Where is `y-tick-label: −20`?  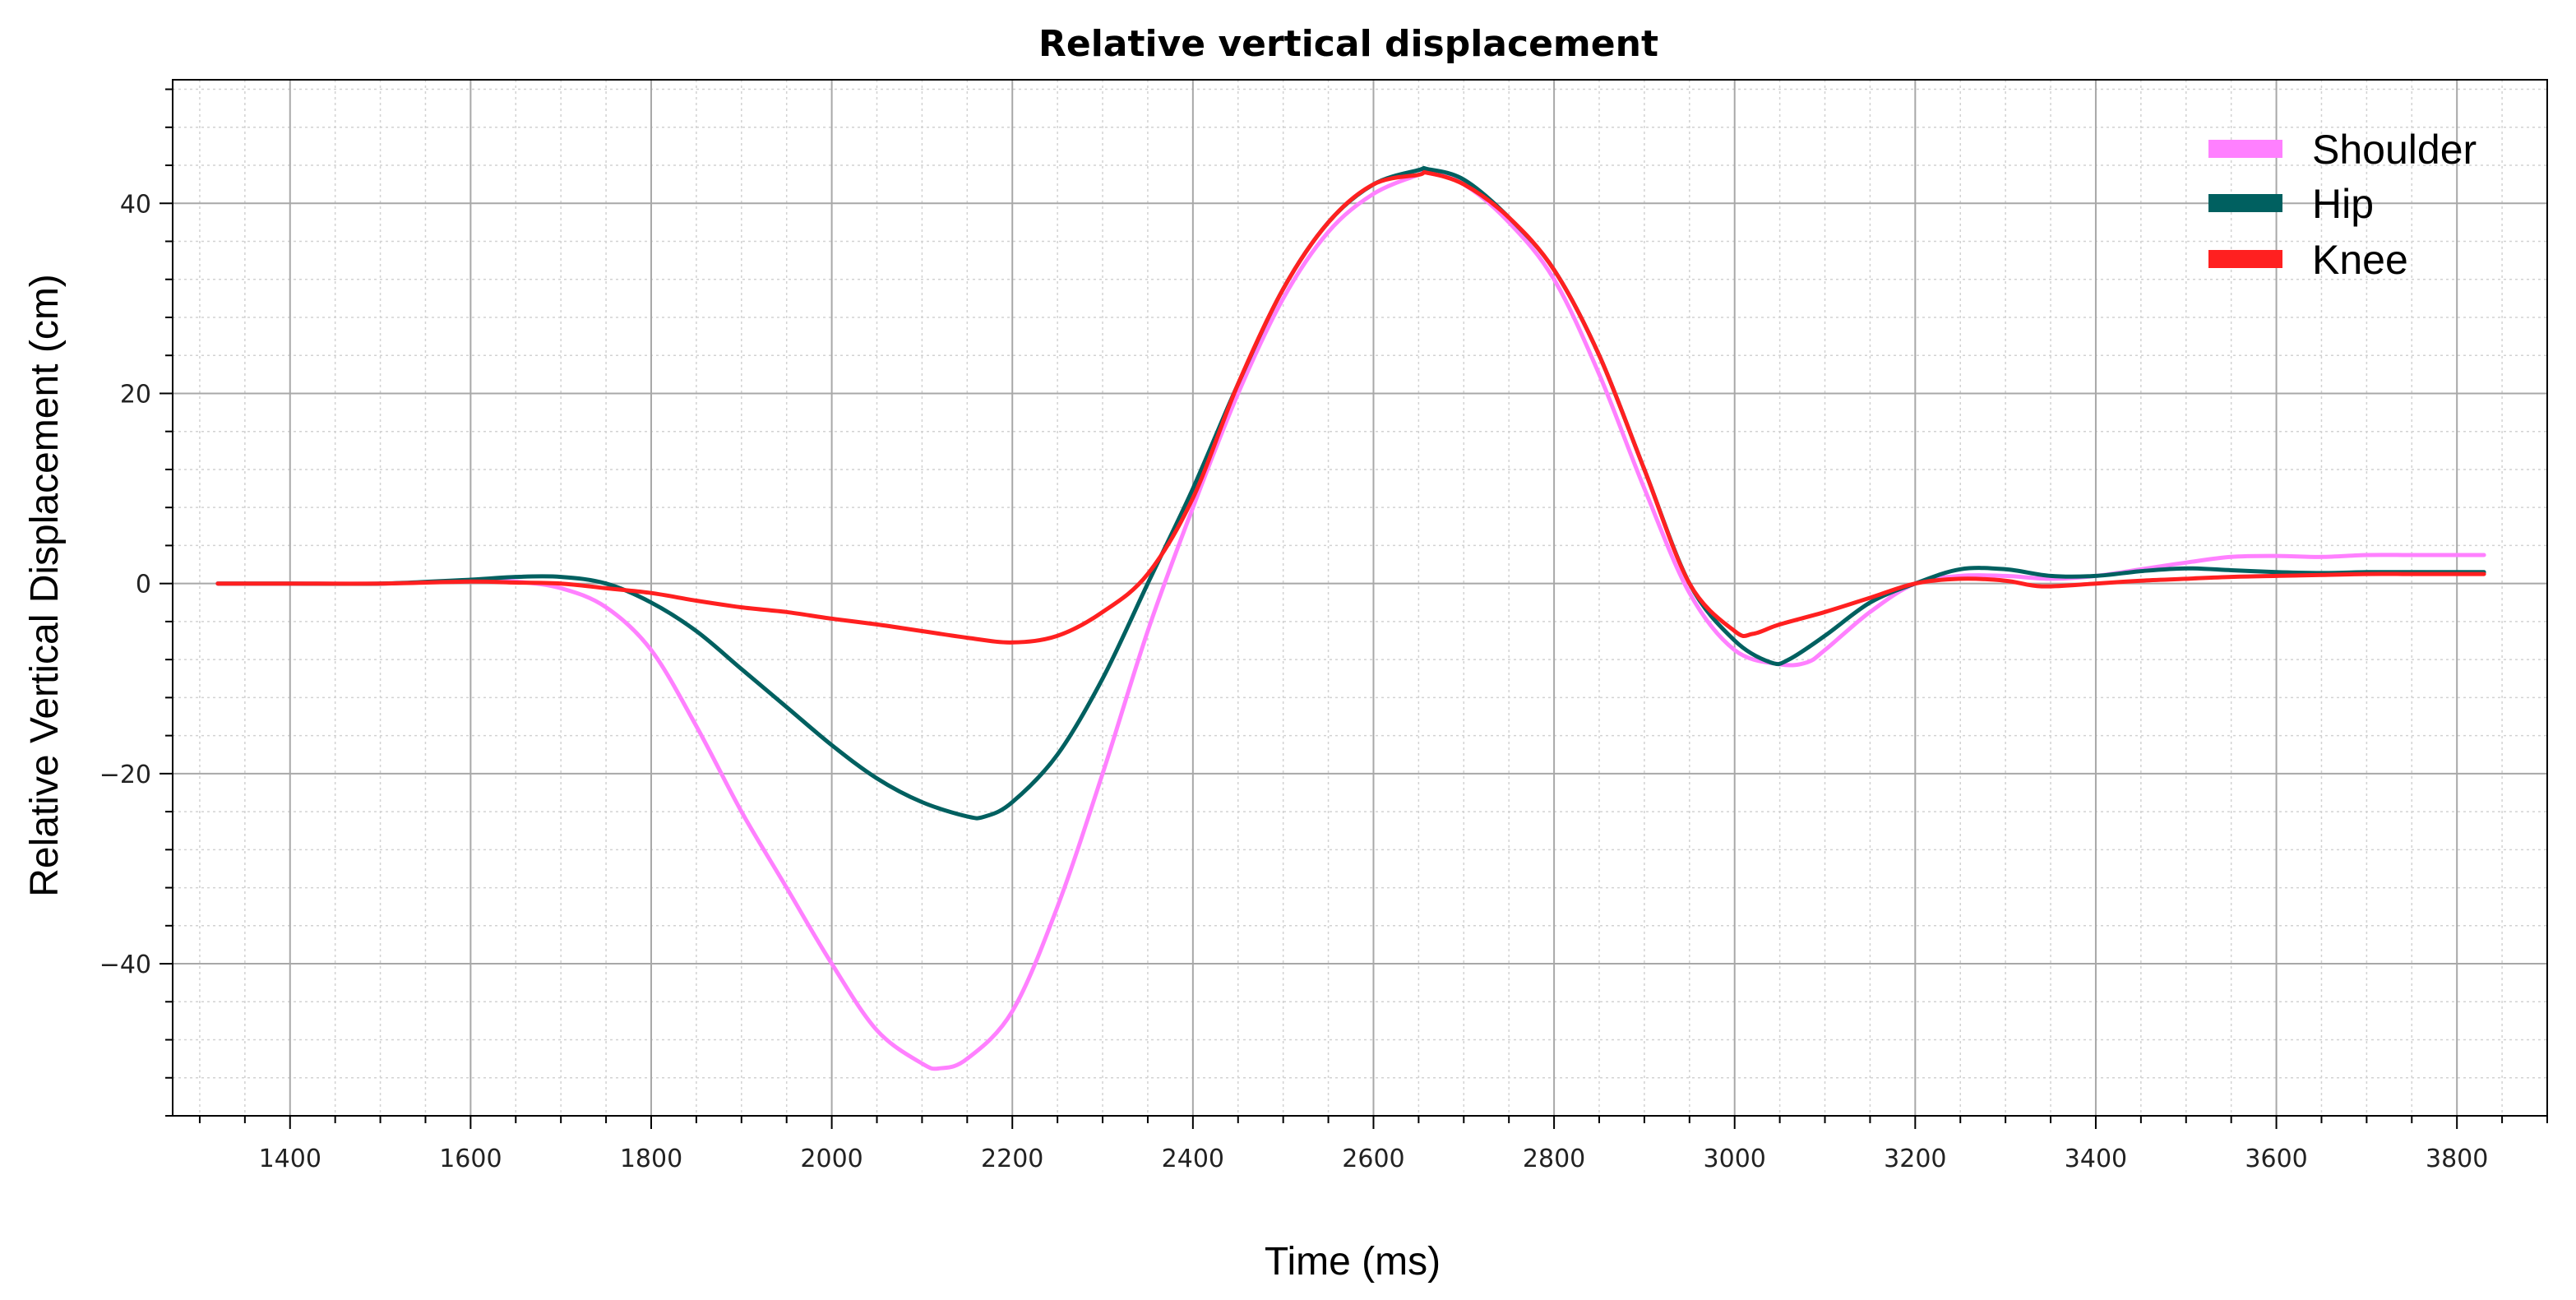 y-tick-label: −20 is located at coordinates (125, 775).